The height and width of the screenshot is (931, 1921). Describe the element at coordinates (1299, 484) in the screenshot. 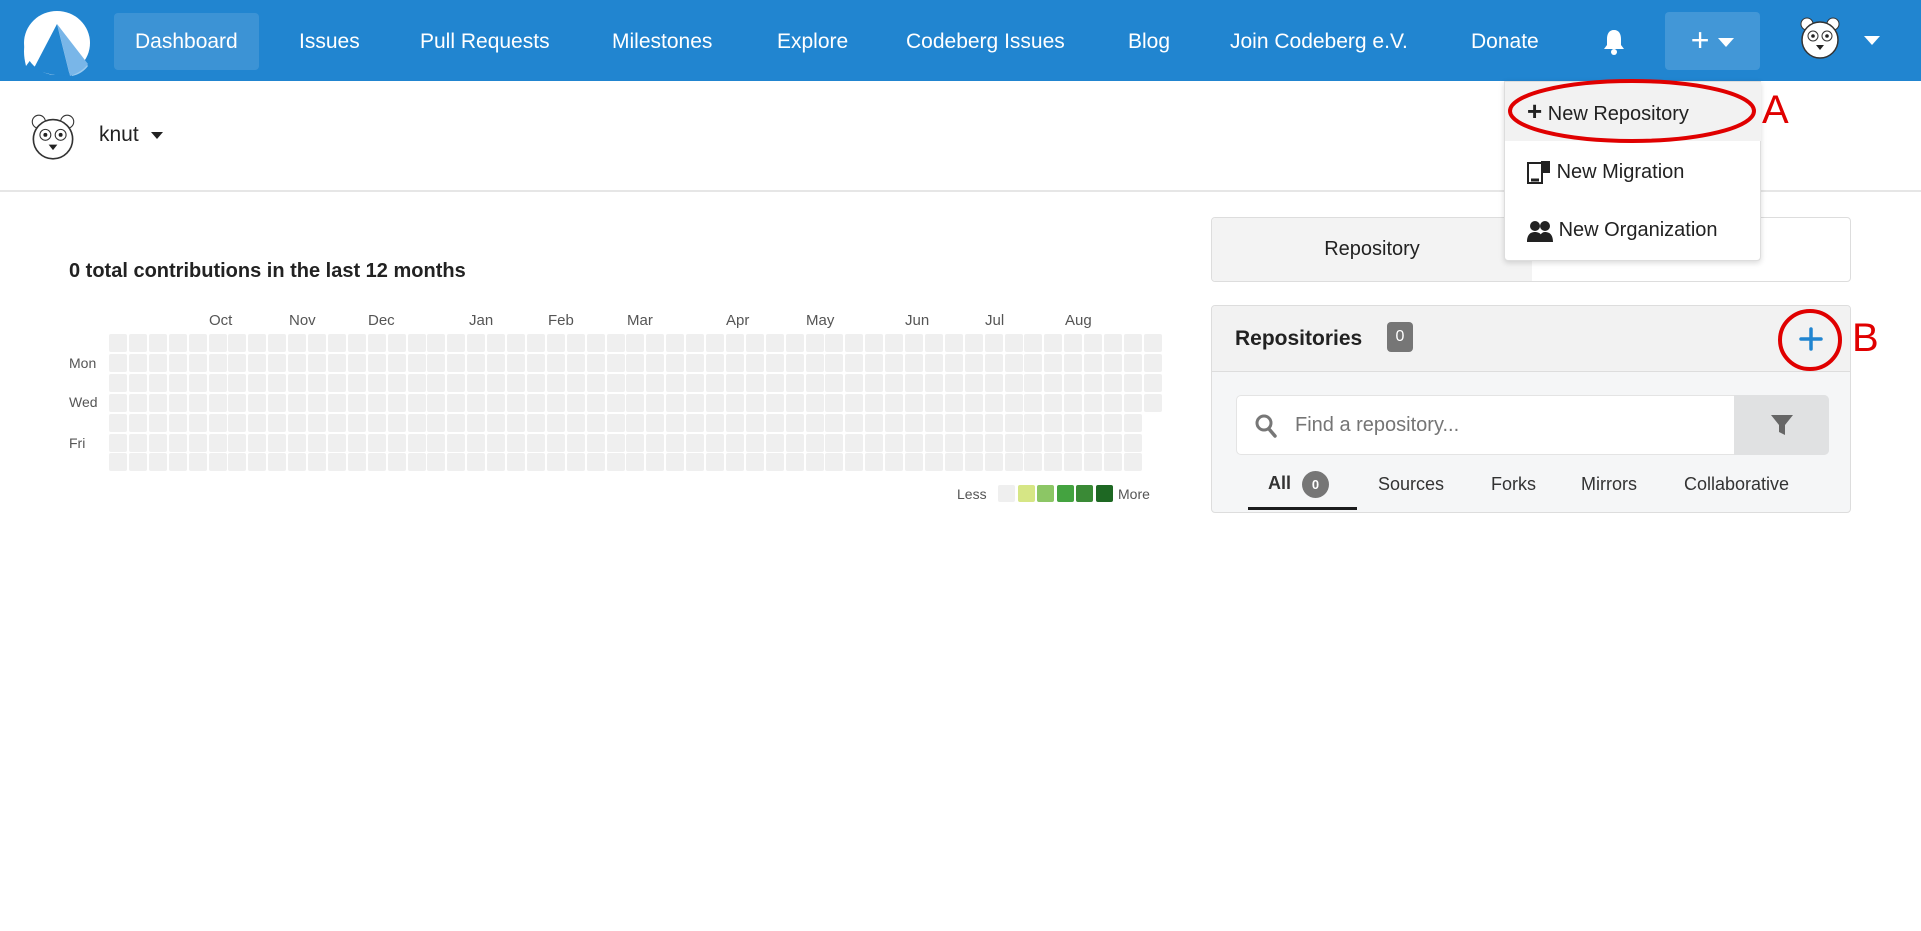

I see `filter-tab-all: All 0` at that location.